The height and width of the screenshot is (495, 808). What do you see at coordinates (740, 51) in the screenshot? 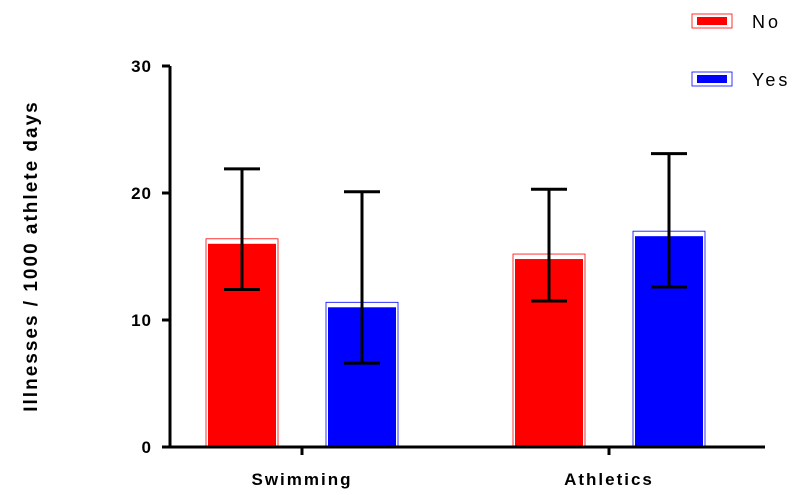
I see `legend: No Yes` at bounding box center [740, 51].